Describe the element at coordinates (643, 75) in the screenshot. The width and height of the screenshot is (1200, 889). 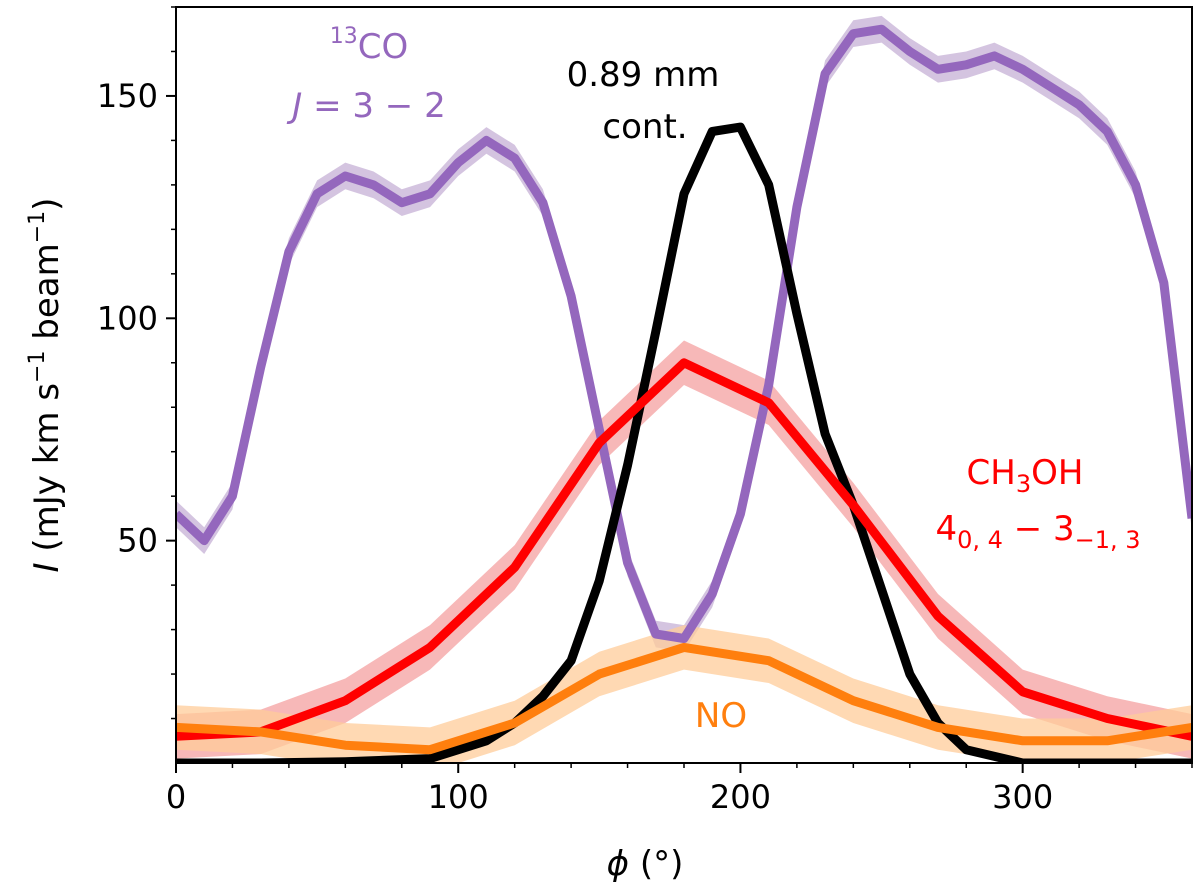
I see `label-cont-line1: 0.89 mm` at that location.